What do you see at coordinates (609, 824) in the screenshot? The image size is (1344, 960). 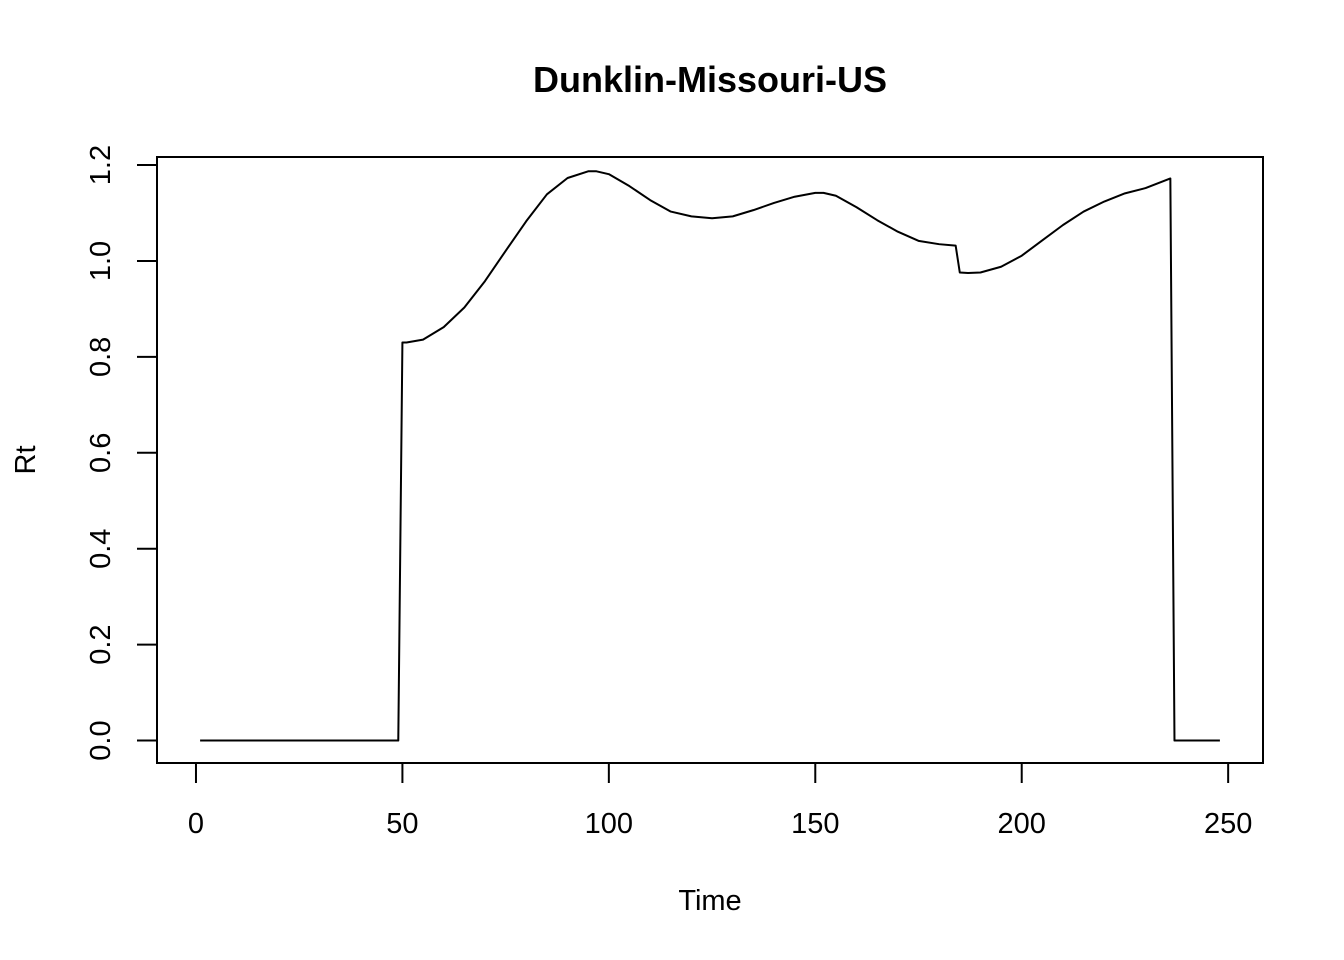 I see `x-tick-label: 100` at bounding box center [609, 824].